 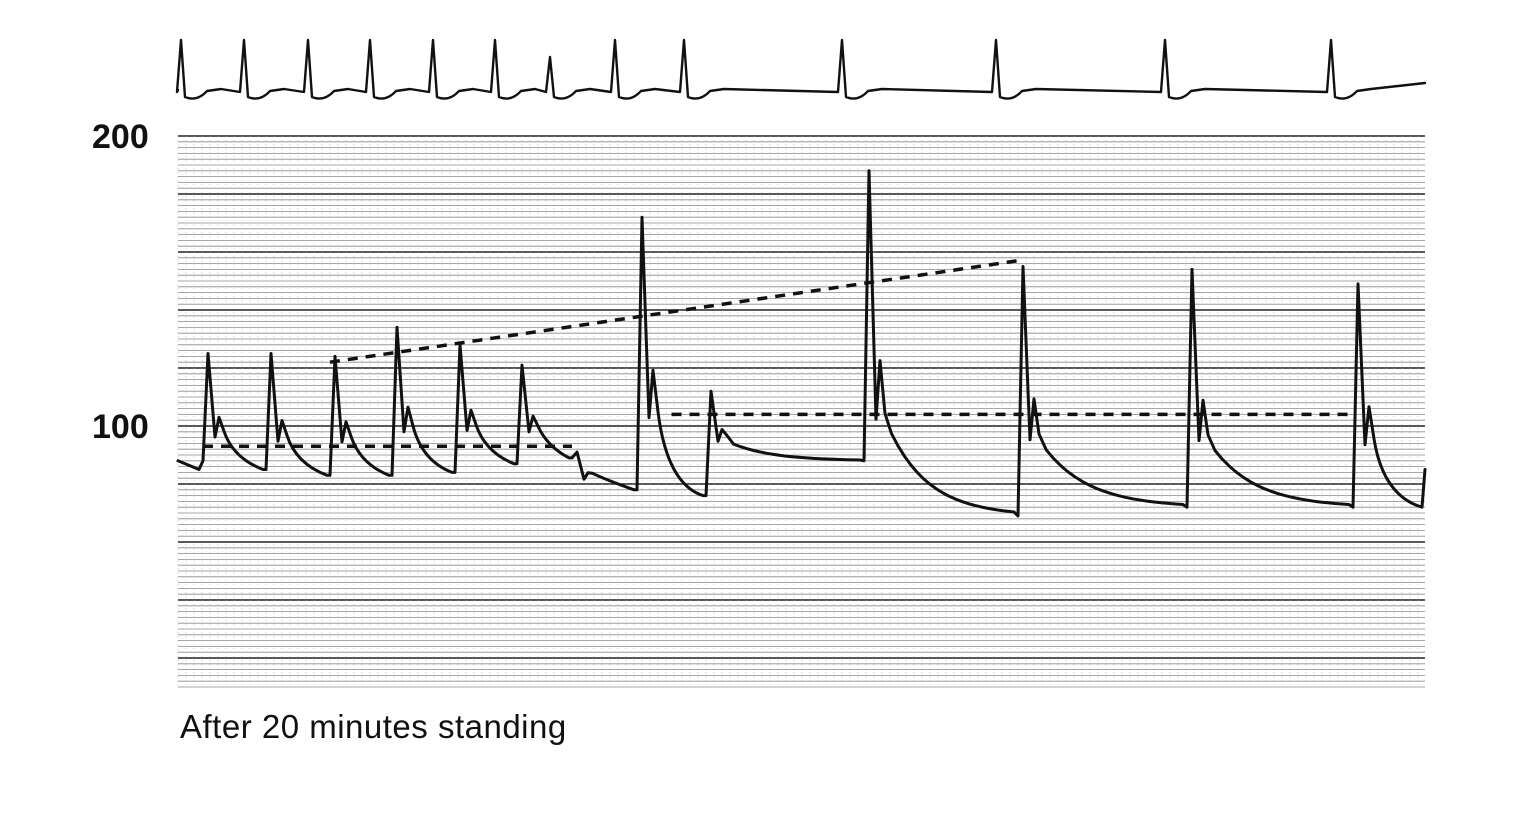 What do you see at coordinates (674, 311) in the screenshot?
I see `reference-dashed-line` at bounding box center [674, 311].